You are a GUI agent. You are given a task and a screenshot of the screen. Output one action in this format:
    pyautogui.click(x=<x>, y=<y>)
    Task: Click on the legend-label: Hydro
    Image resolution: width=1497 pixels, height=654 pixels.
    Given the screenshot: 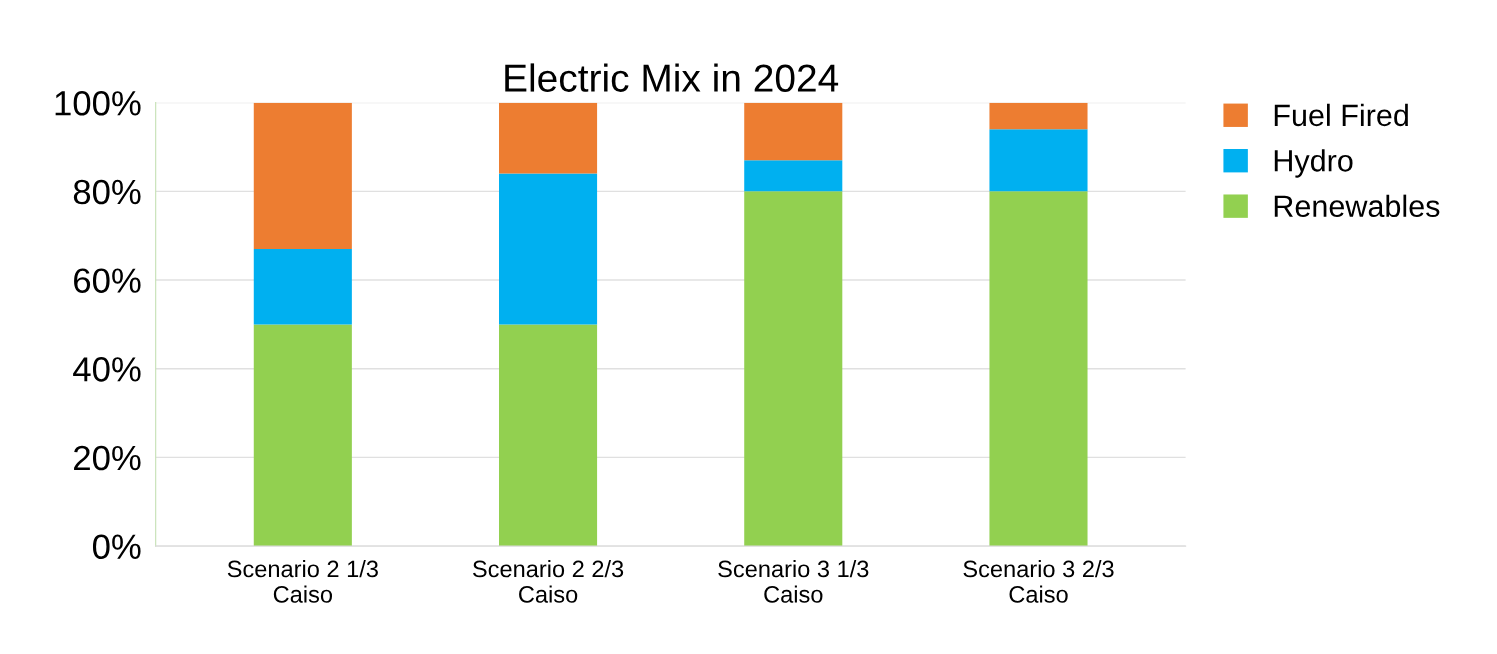 What is the action you would take?
    pyautogui.click(x=1313, y=163)
    